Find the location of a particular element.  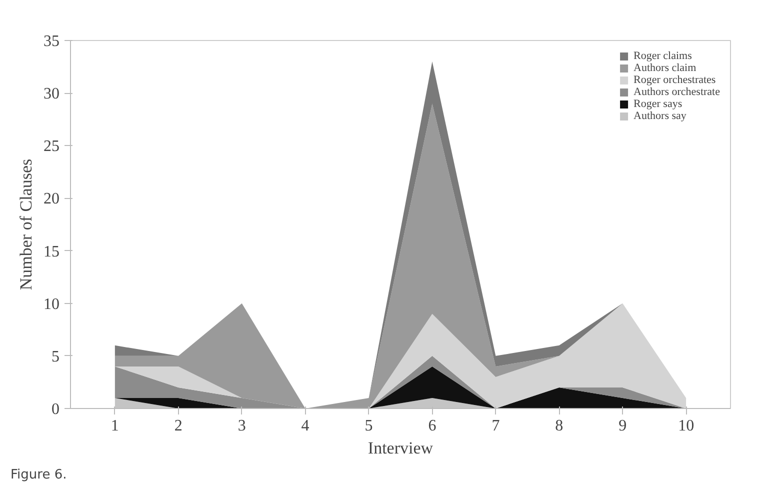

x-tick-label: 2 is located at coordinates (178, 426).